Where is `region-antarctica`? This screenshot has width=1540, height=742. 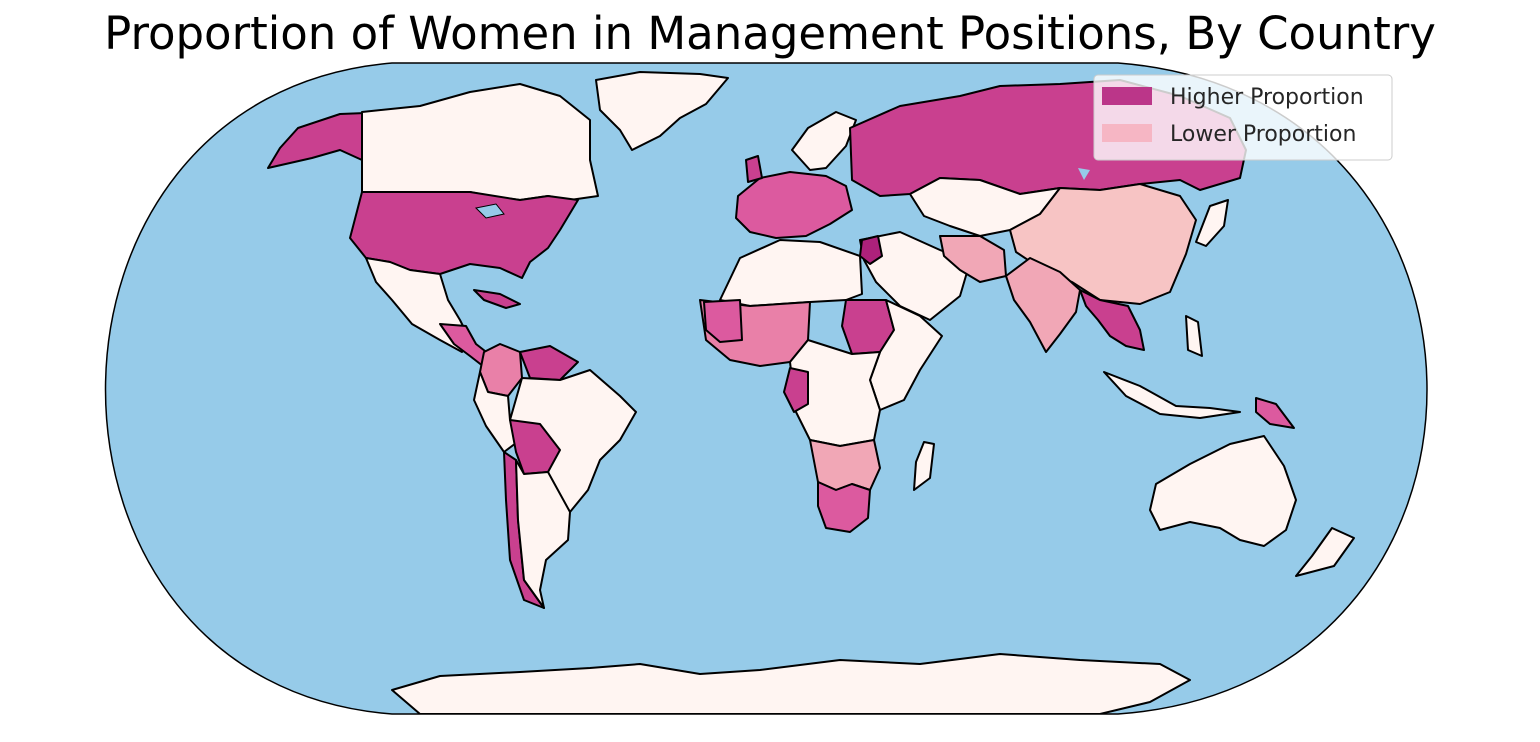
region-antarctica is located at coordinates (791, 683).